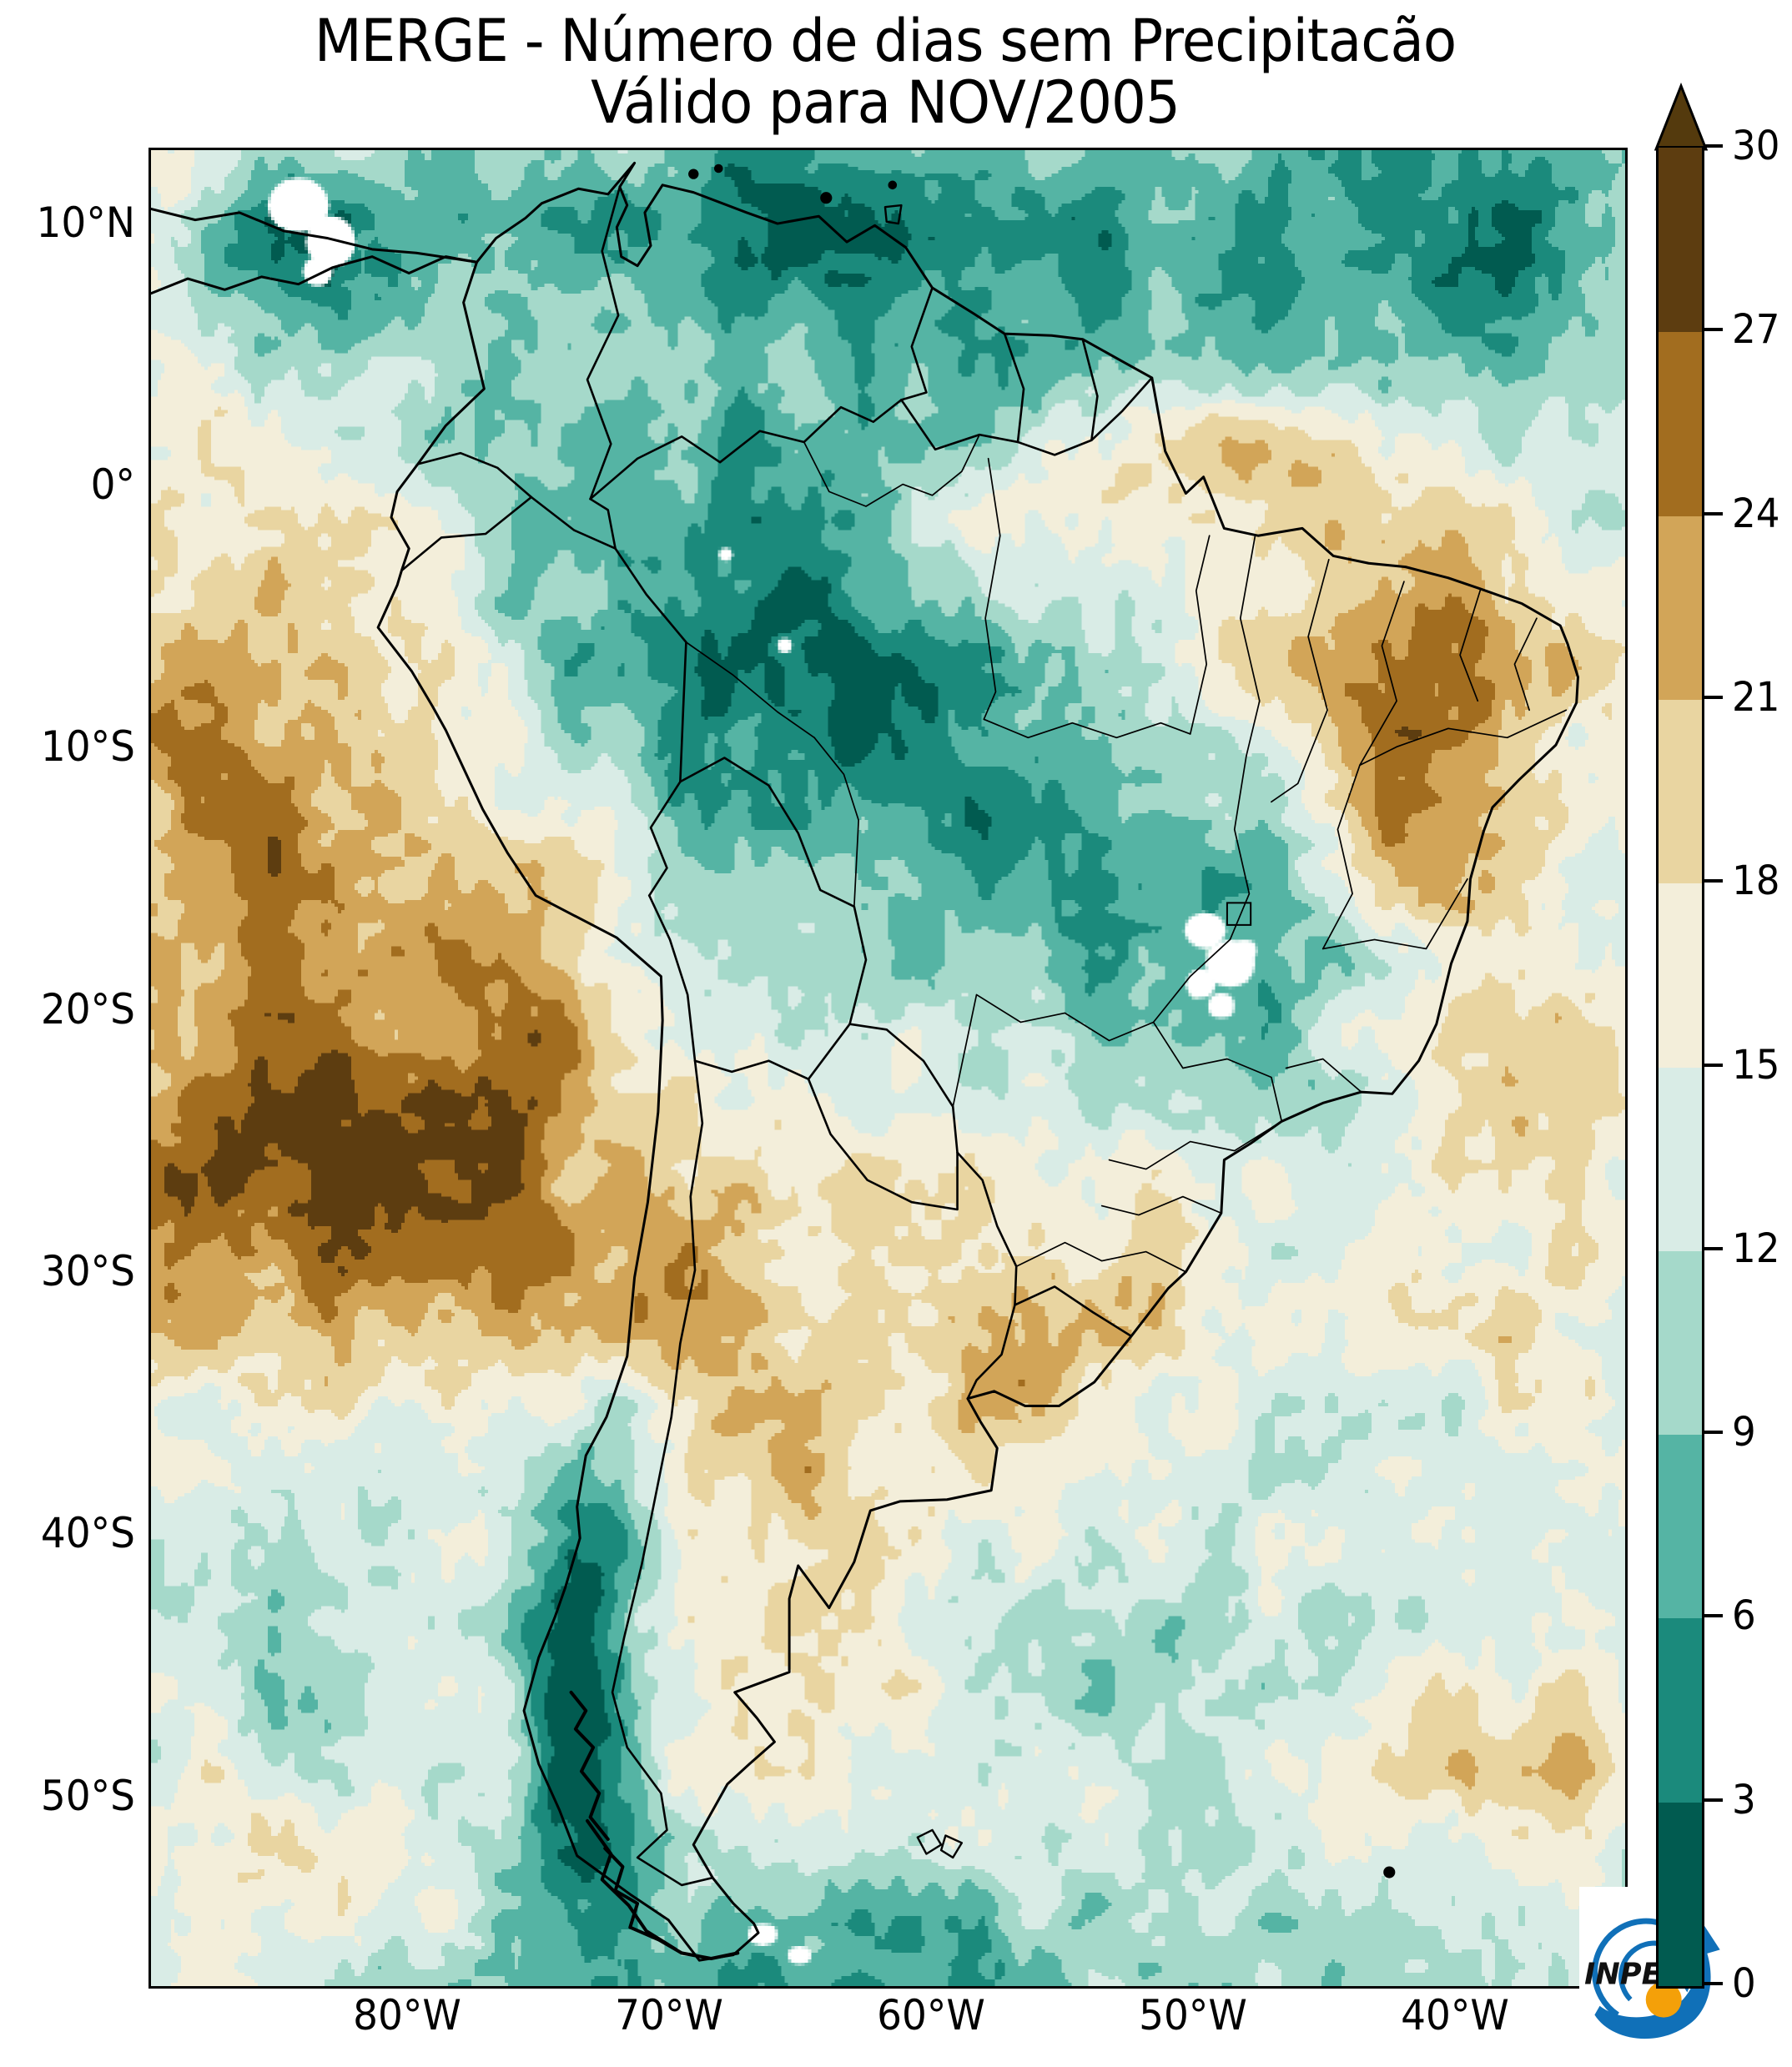  Describe the element at coordinates (1663, 2000) in the screenshot. I see `inpe-logo-orange-ball` at that location.